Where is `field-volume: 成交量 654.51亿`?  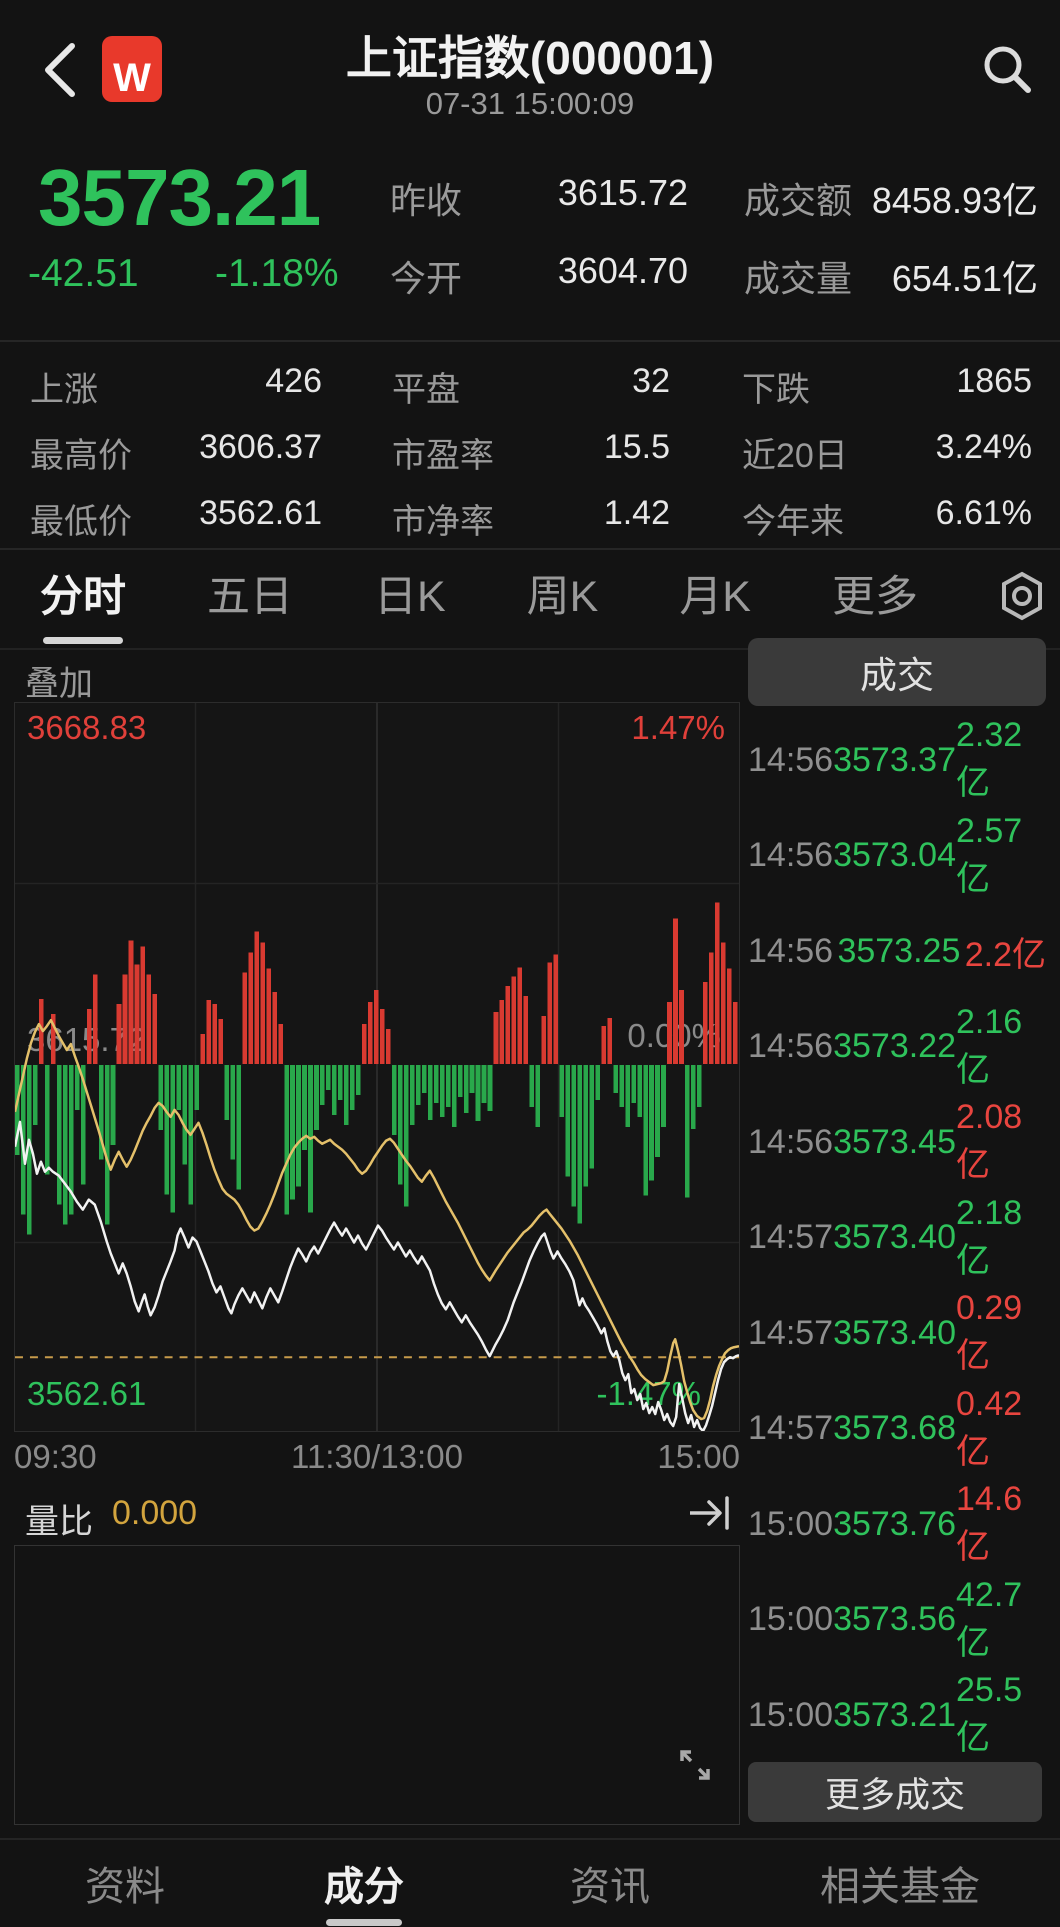 field-volume: 成交量 654.51亿 is located at coordinates (891, 278).